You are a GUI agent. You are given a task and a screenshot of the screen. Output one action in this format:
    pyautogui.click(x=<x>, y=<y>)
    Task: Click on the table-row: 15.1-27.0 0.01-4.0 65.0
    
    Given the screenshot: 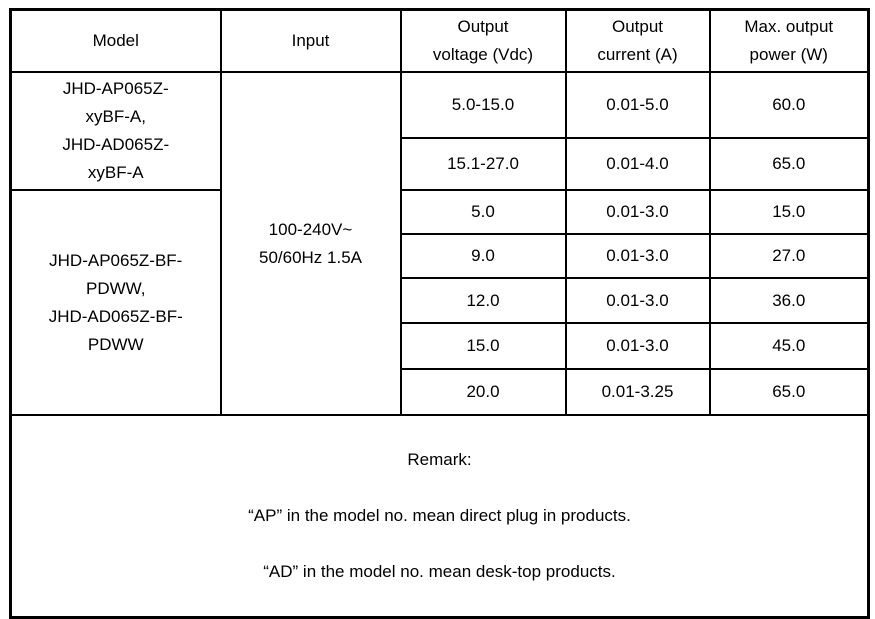 What is the action you would take?
    pyautogui.click(x=440, y=164)
    